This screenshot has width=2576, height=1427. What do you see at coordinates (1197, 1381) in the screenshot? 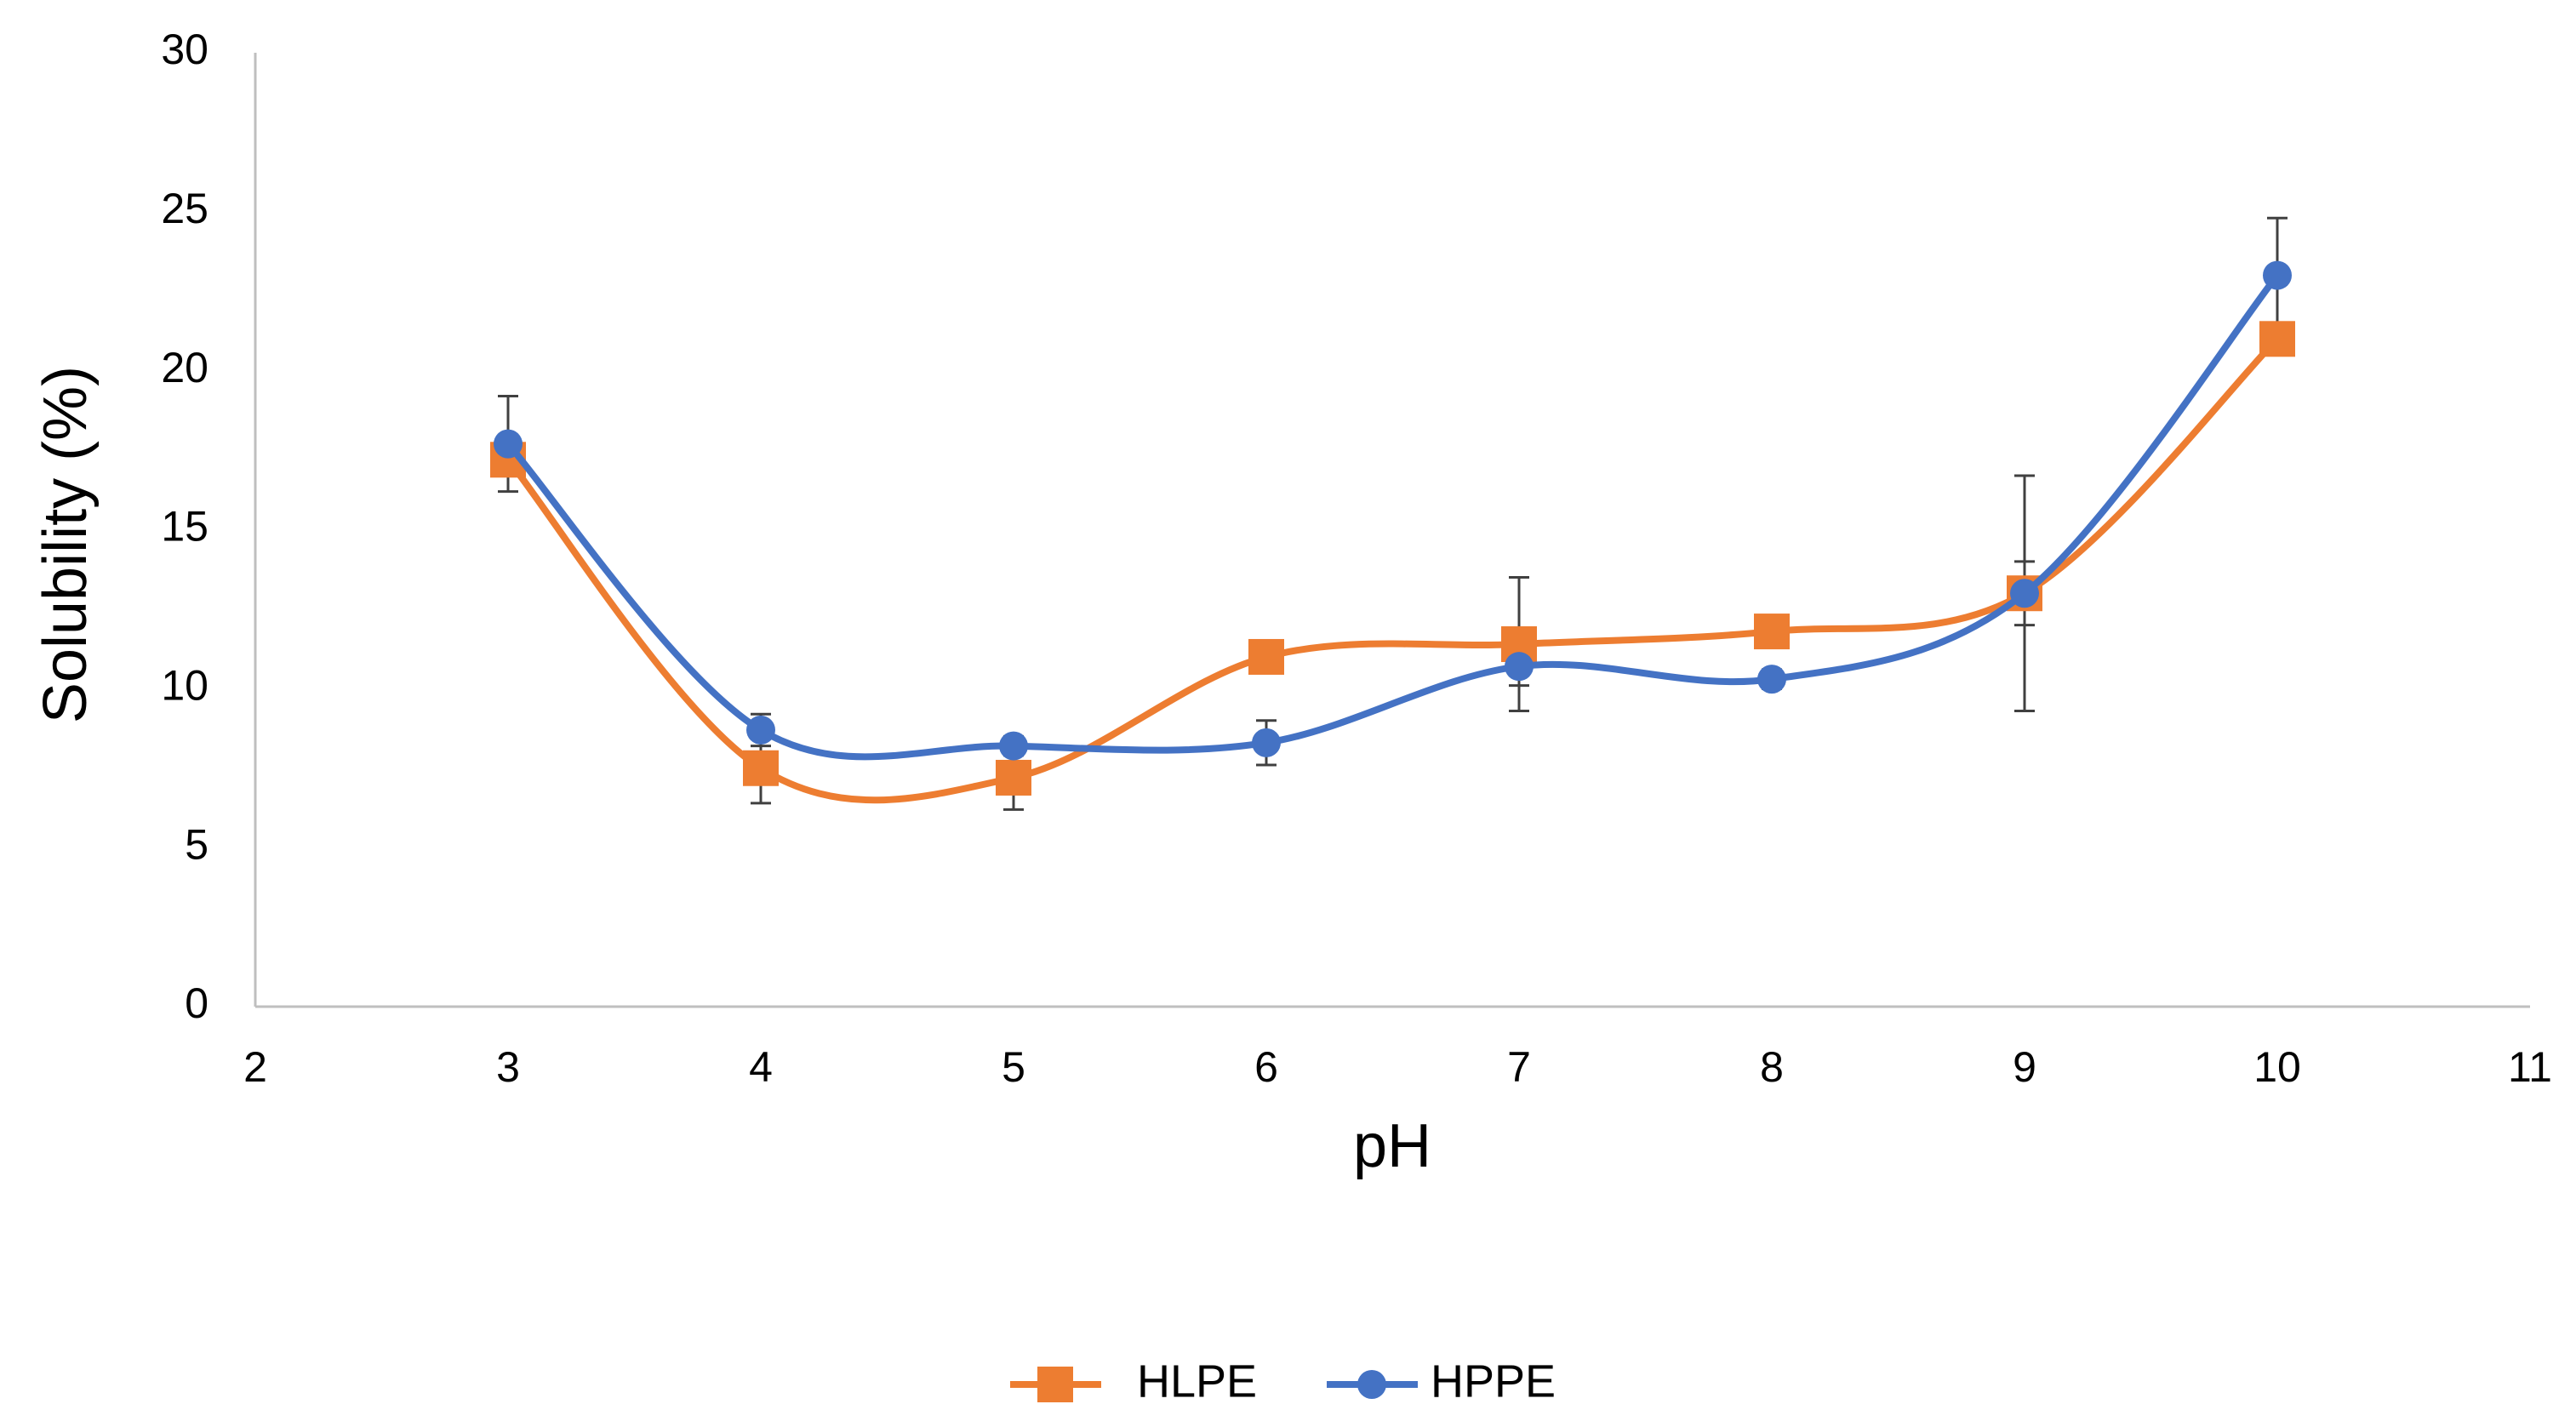
I see `legend-label: HLPE` at bounding box center [1197, 1381].